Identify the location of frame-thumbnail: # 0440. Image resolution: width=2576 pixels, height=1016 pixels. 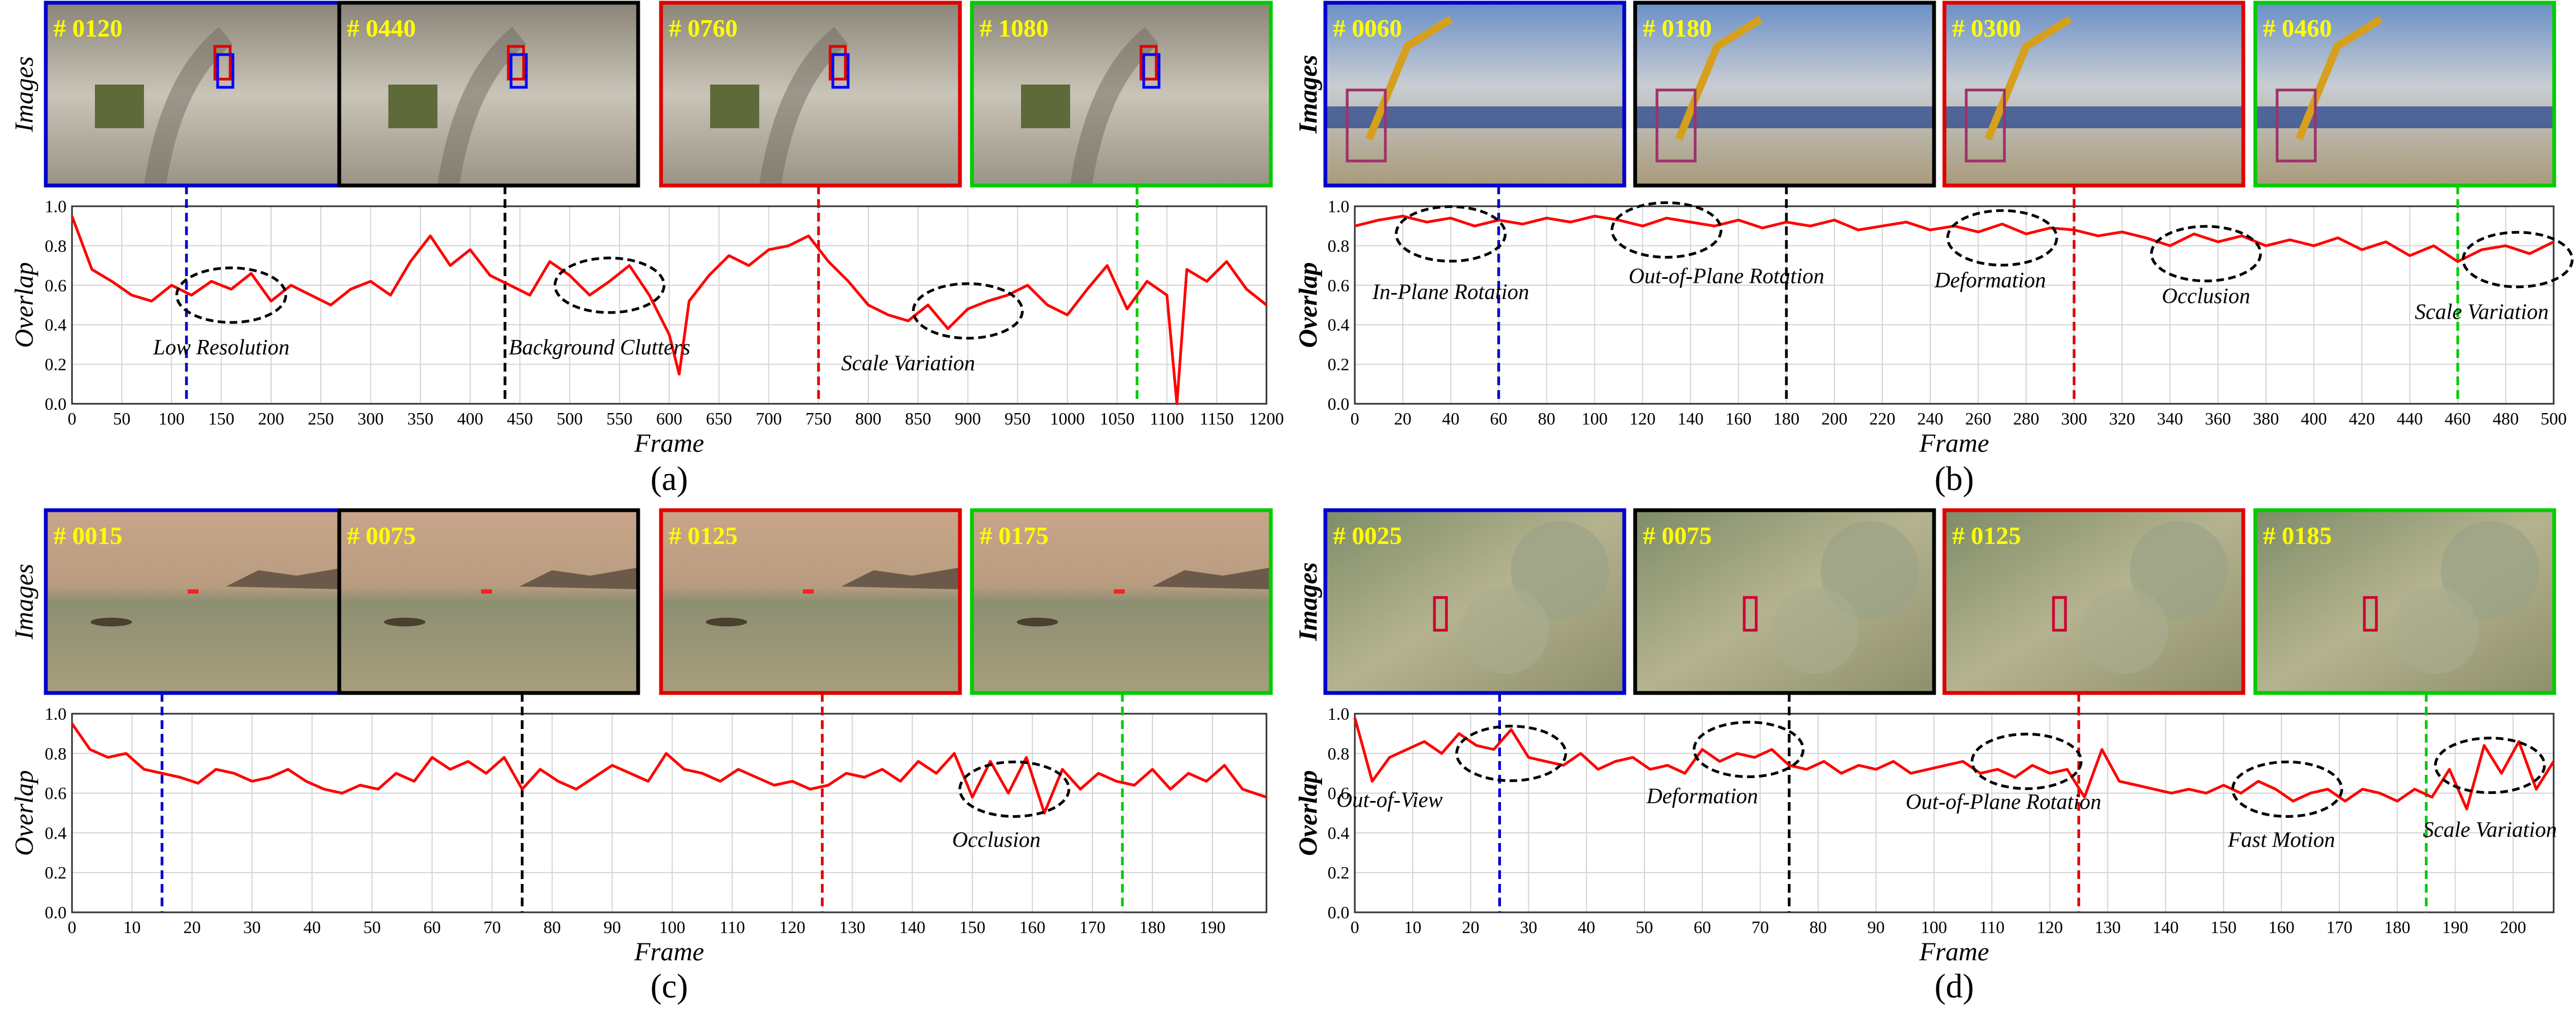
(489, 95).